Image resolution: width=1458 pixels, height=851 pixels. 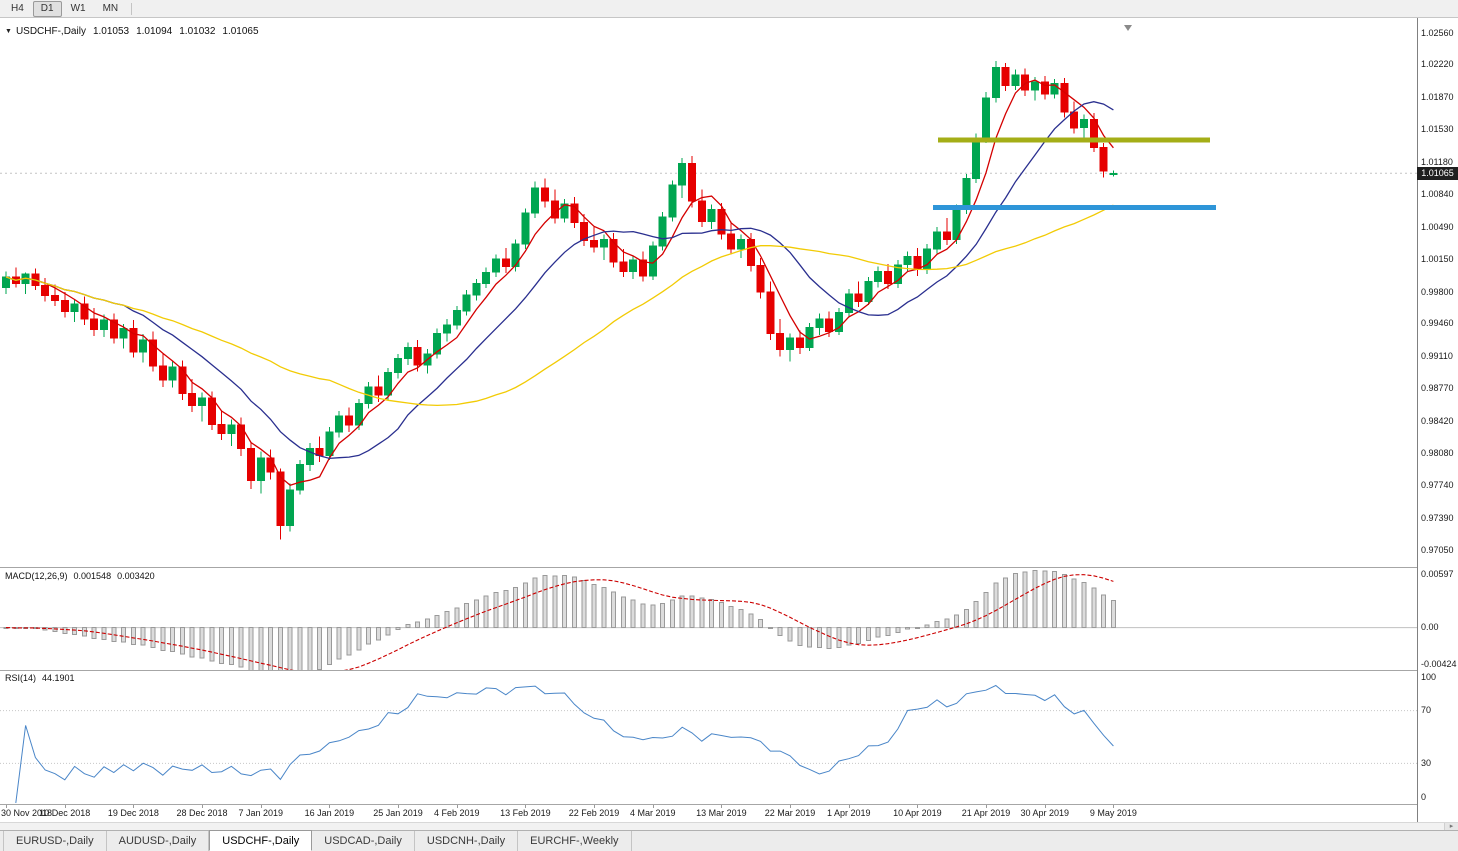 What do you see at coordinates (55, 841) in the screenshot?
I see `chart-tab-eurusd-daily: EURUSD-,Daily` at bounding box center [55, 841].